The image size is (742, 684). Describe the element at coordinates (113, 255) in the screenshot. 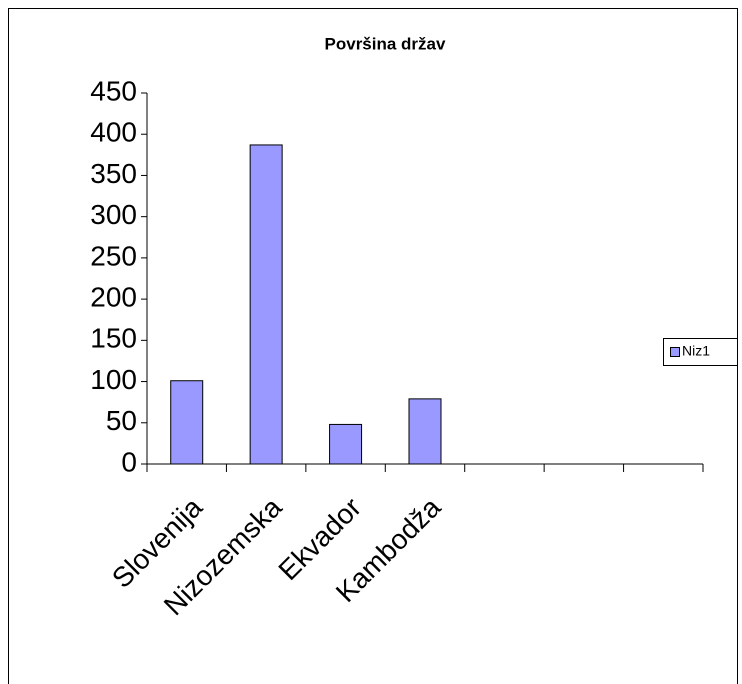

I see `y-tick-label: 250` at that location.